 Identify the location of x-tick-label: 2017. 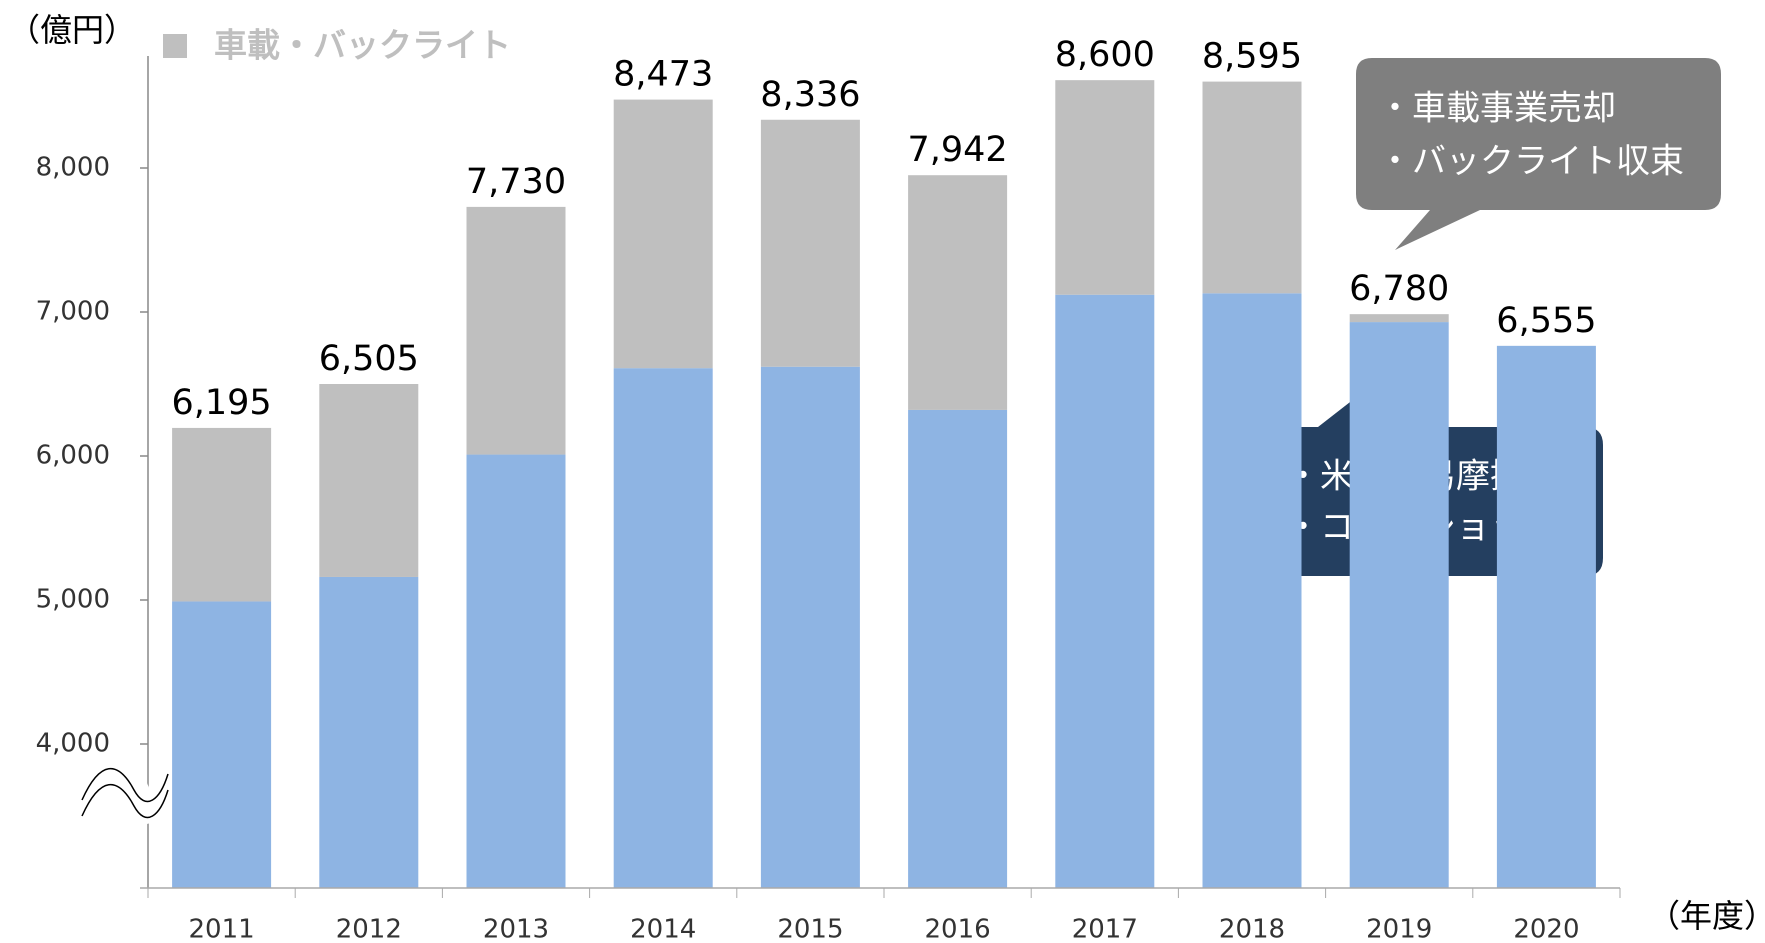
(1105, 929).